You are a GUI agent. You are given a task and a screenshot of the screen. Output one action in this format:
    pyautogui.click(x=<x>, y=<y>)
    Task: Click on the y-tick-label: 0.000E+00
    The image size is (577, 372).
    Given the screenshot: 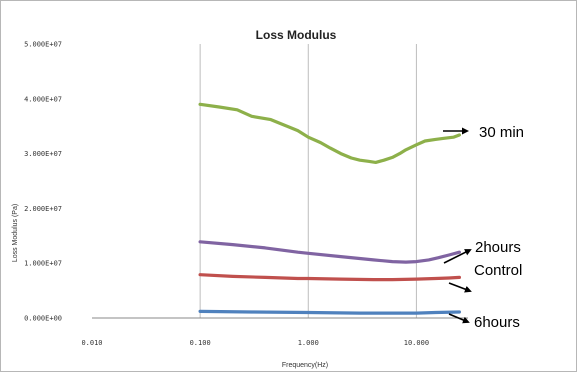 What is the action you would take?
    pyautogui.click(x=43, y=319)
    